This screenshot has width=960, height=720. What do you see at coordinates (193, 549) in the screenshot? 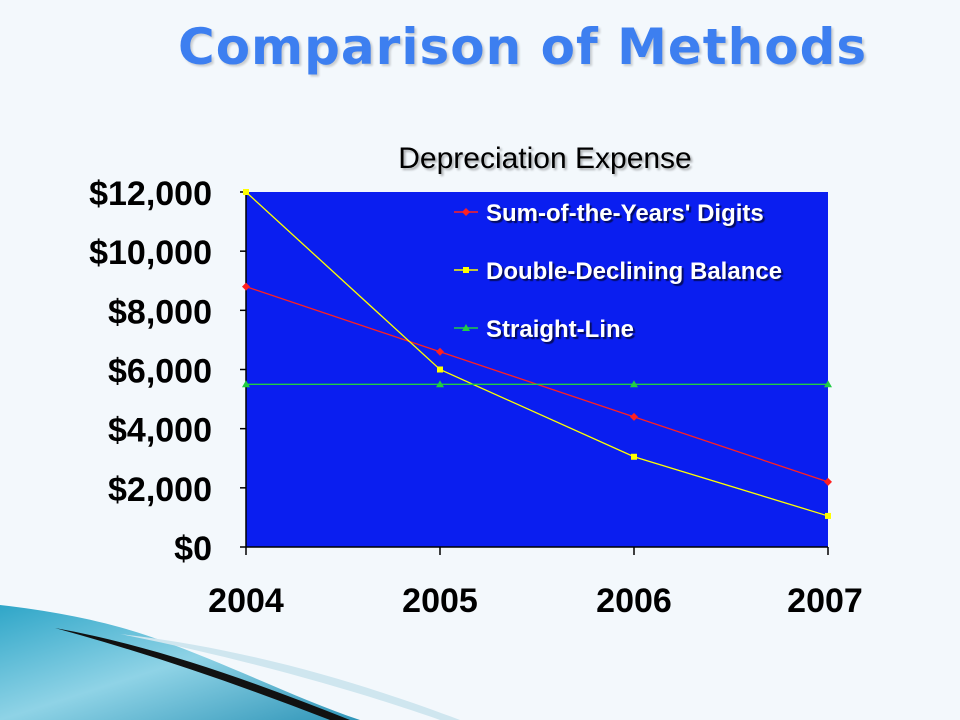
I see `y-tick-label: $0` at bounding box center [193, 549].